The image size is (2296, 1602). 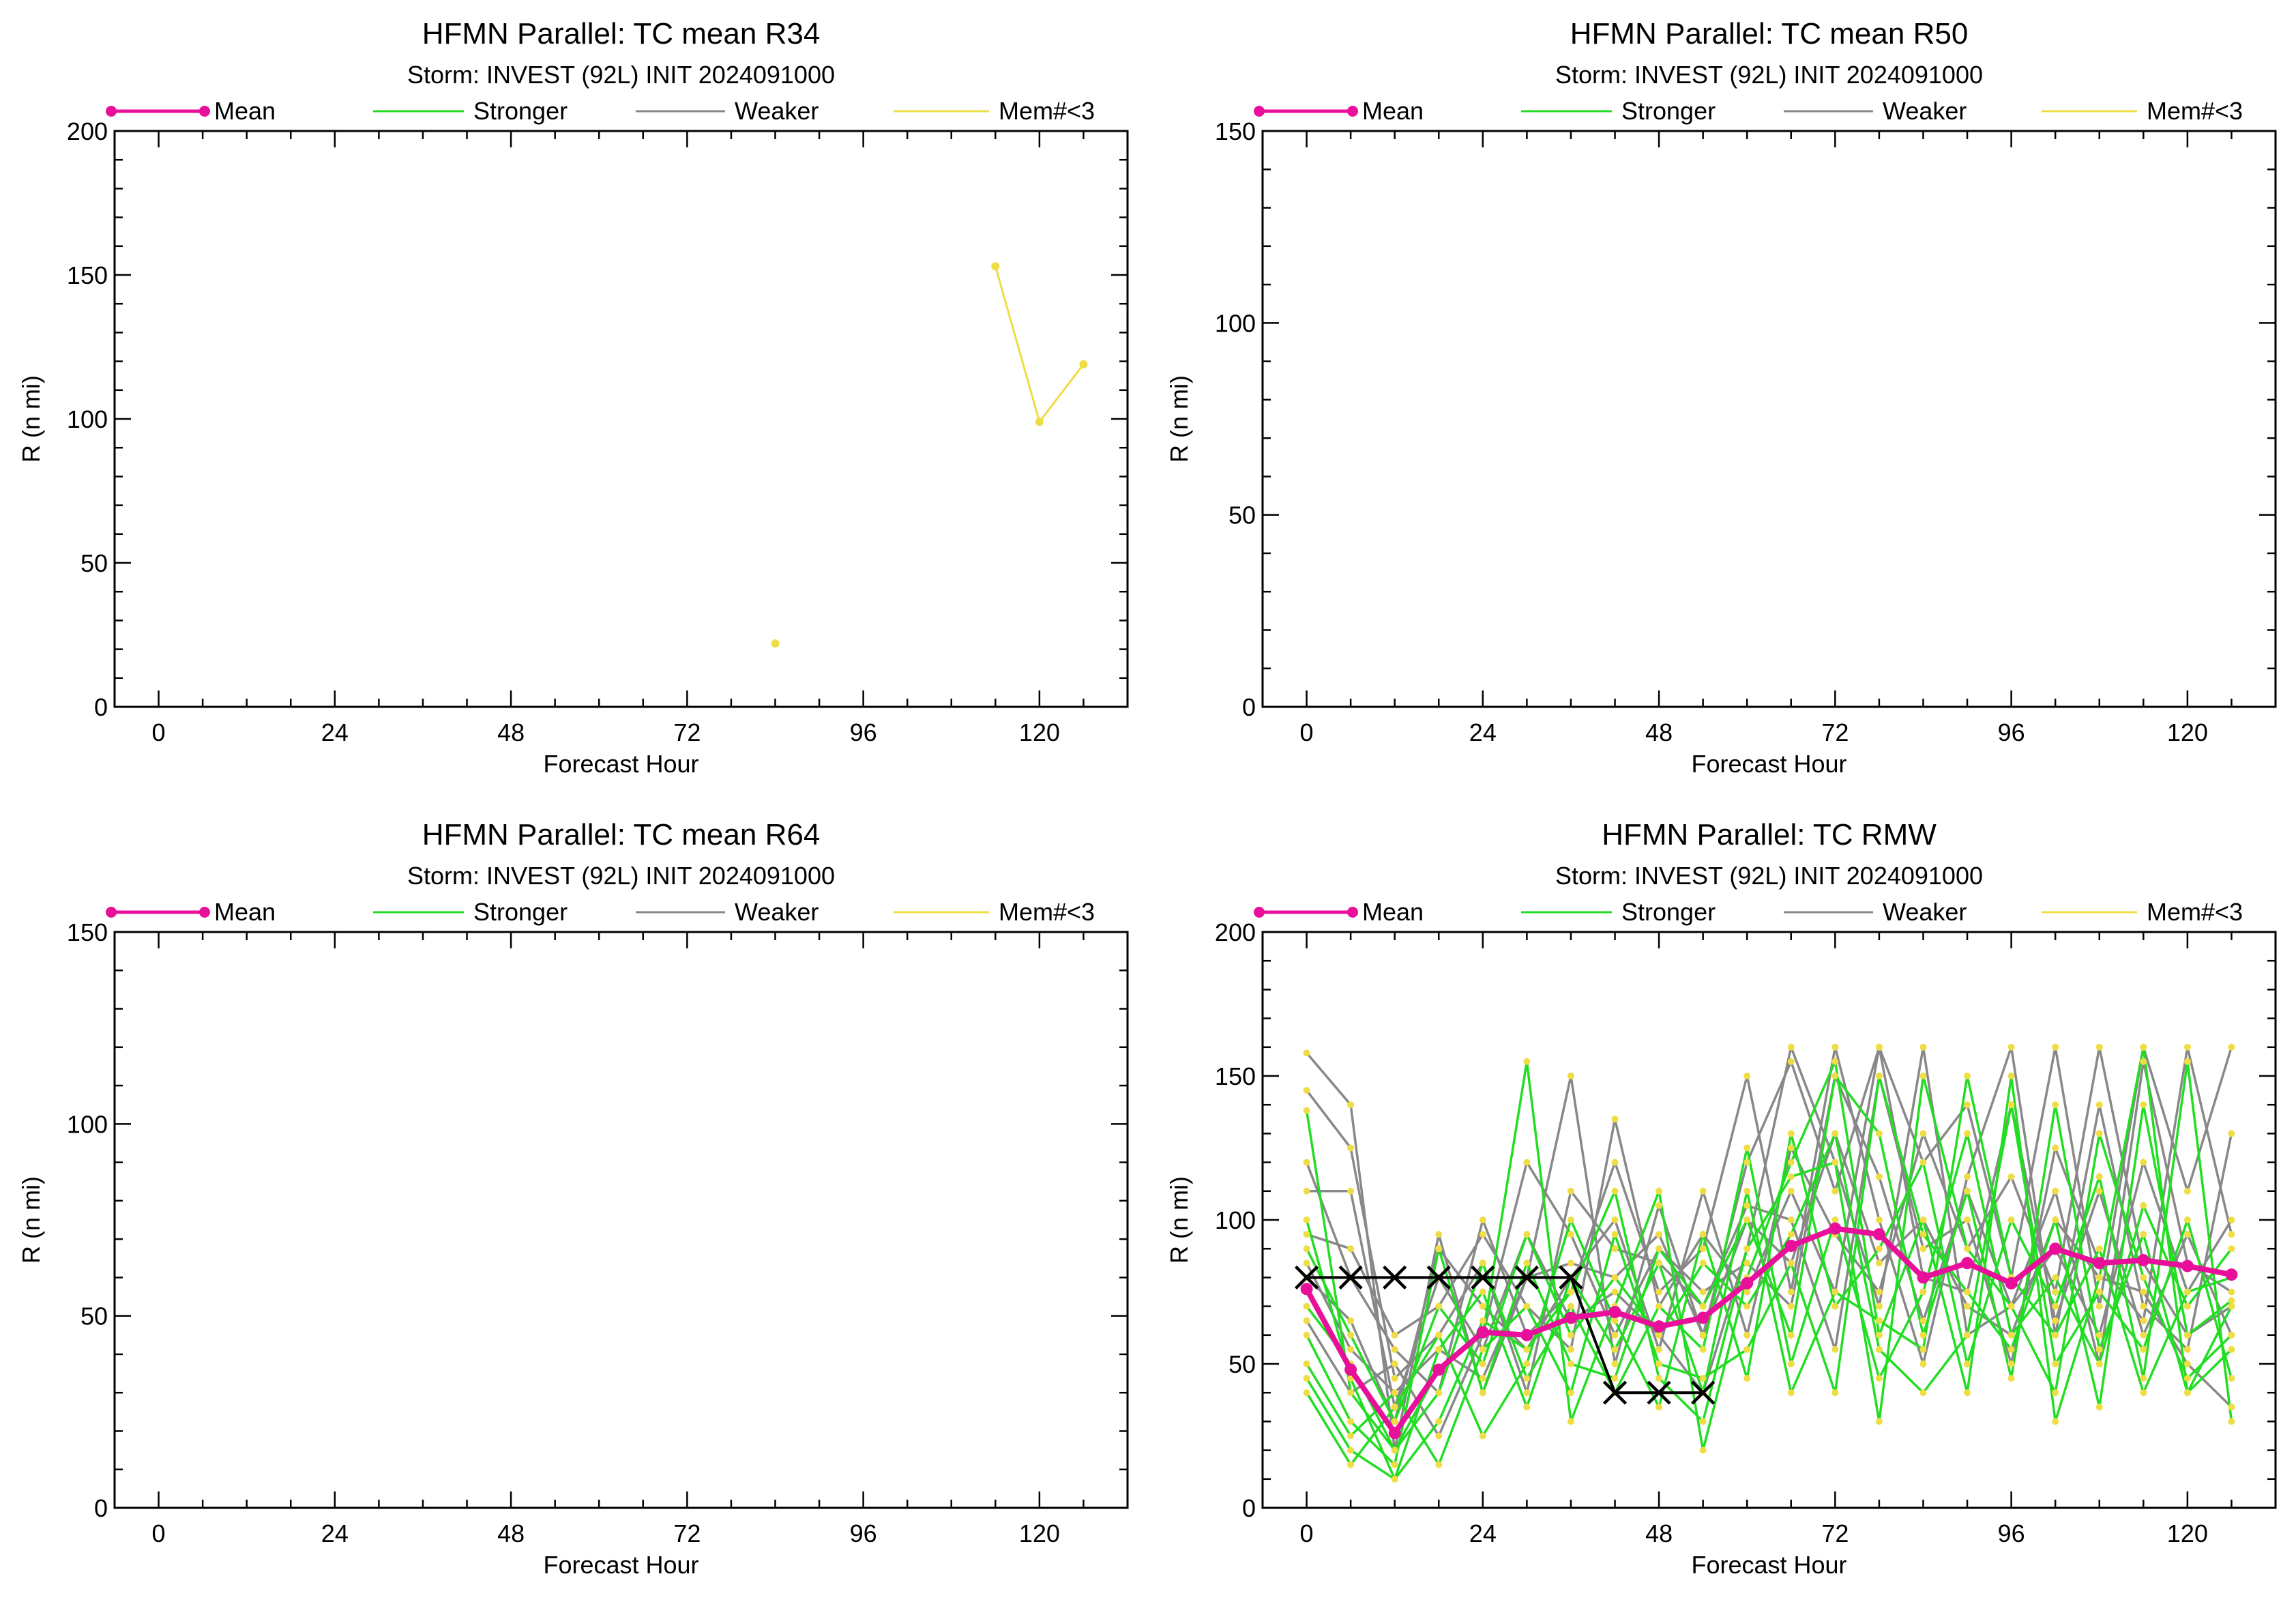 What do you see at coordinates (520, 912) in the screenshot?
I see `legend-label: Stronger` at bounding box center [520, 912].